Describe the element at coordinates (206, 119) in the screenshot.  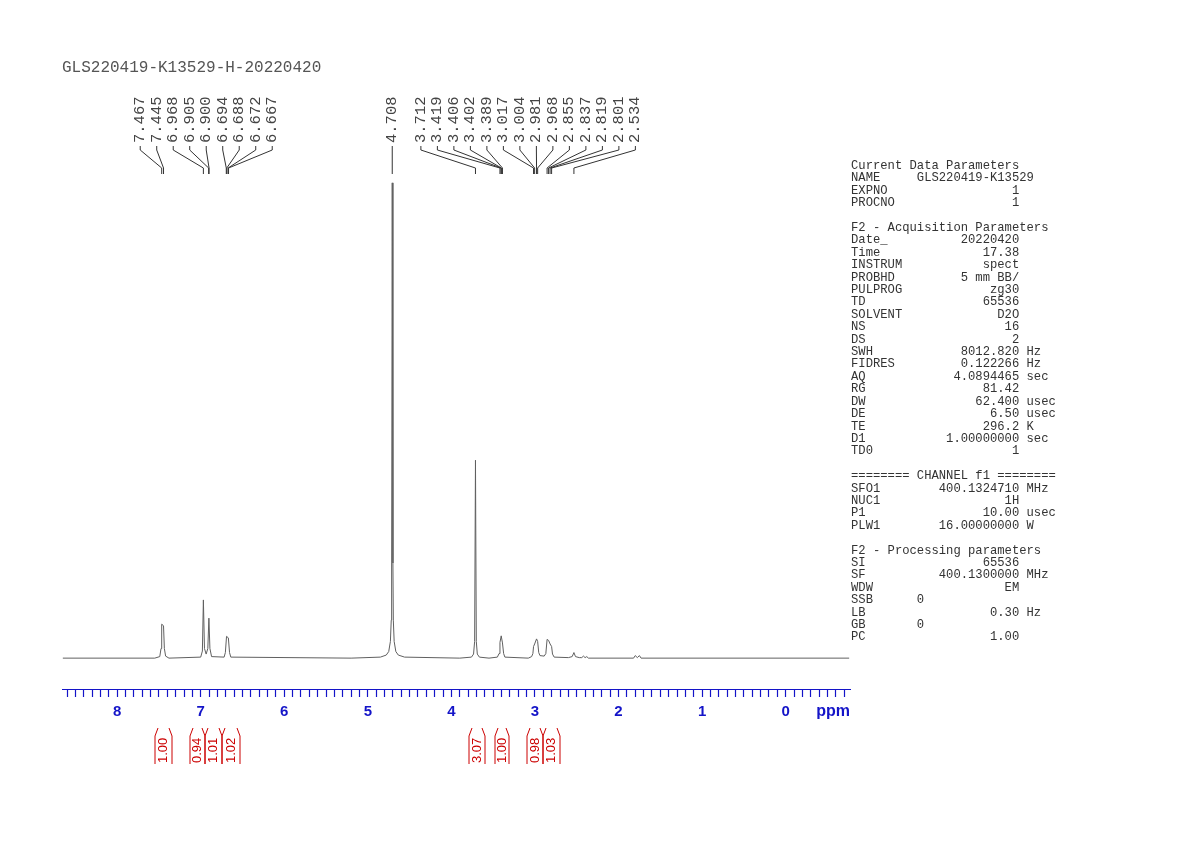
I see `annotation: 6.900` at that location.